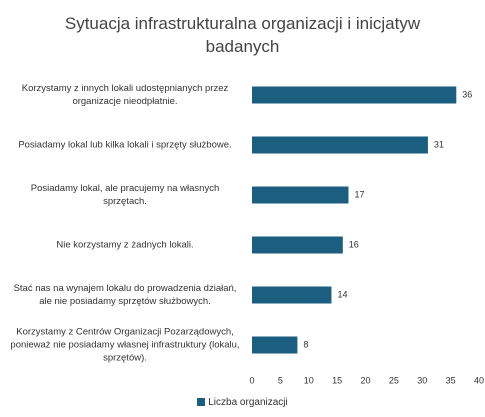 The image size is (485, 417). I want to click on legend: Liczba organizacji, so click(242, 402).